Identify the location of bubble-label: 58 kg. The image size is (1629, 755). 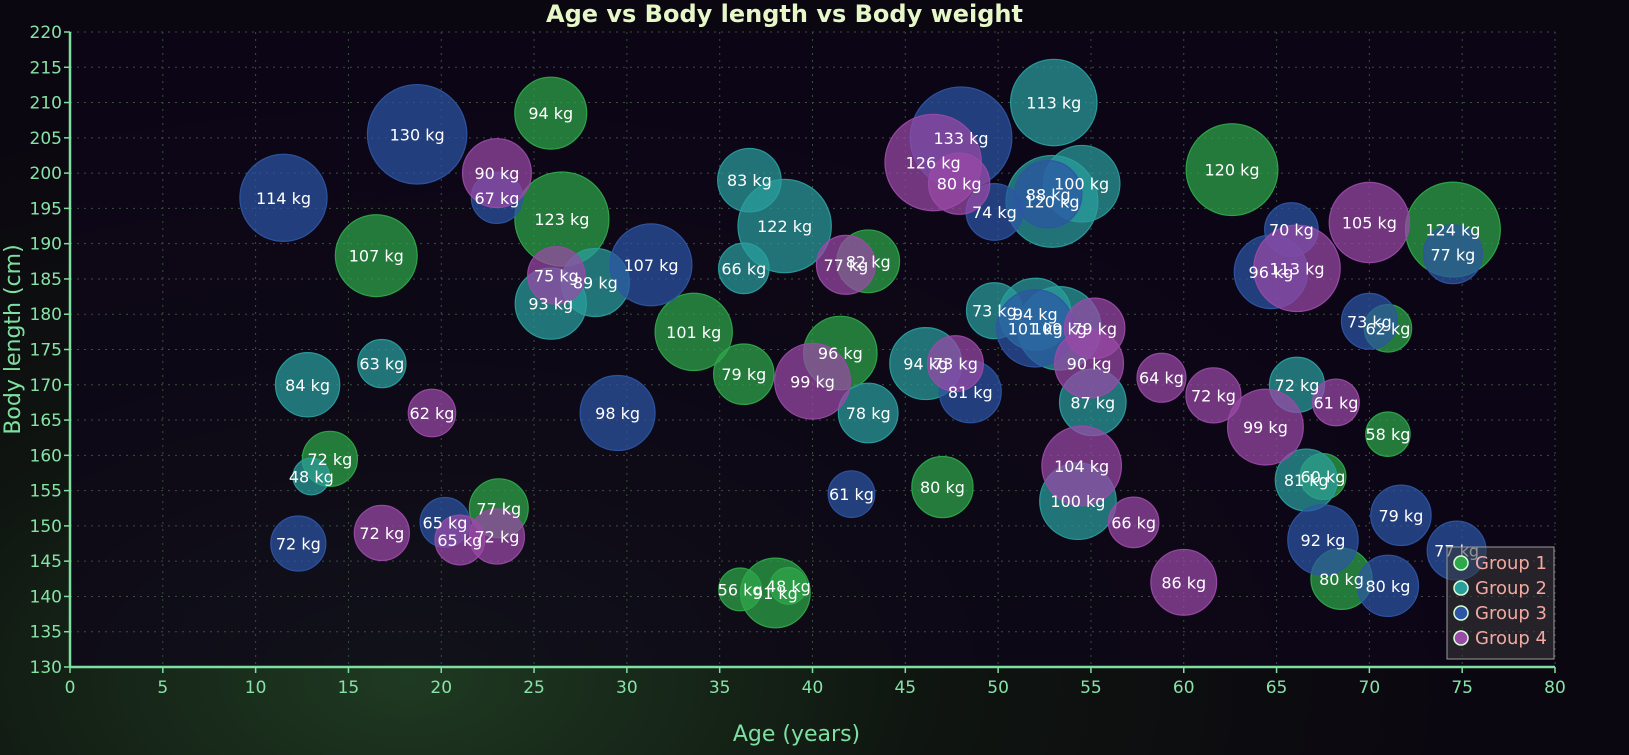
(1388, 434).